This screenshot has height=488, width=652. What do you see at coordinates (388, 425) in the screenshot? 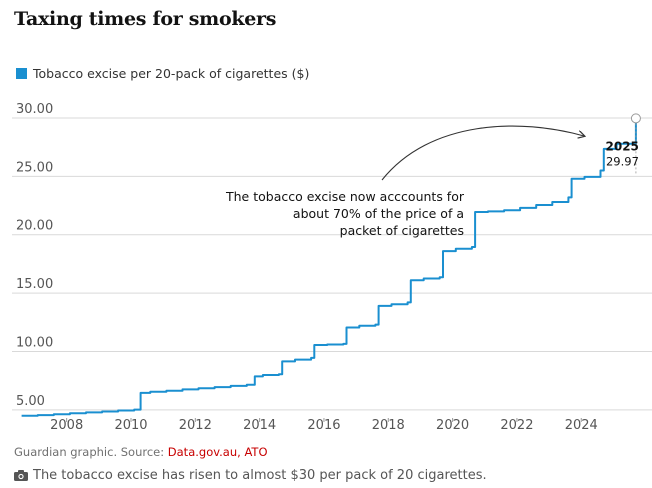
I see `x-tick-label: 2018` at bounding box center [388, 425].